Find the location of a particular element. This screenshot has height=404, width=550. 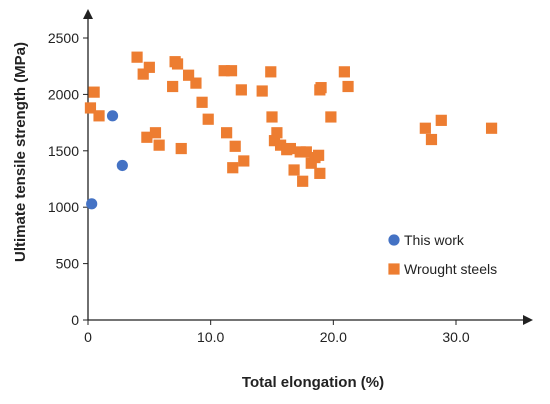

y-axis-title: Ultimate tensile strength (MPa) is located at coordinates (20, 152).